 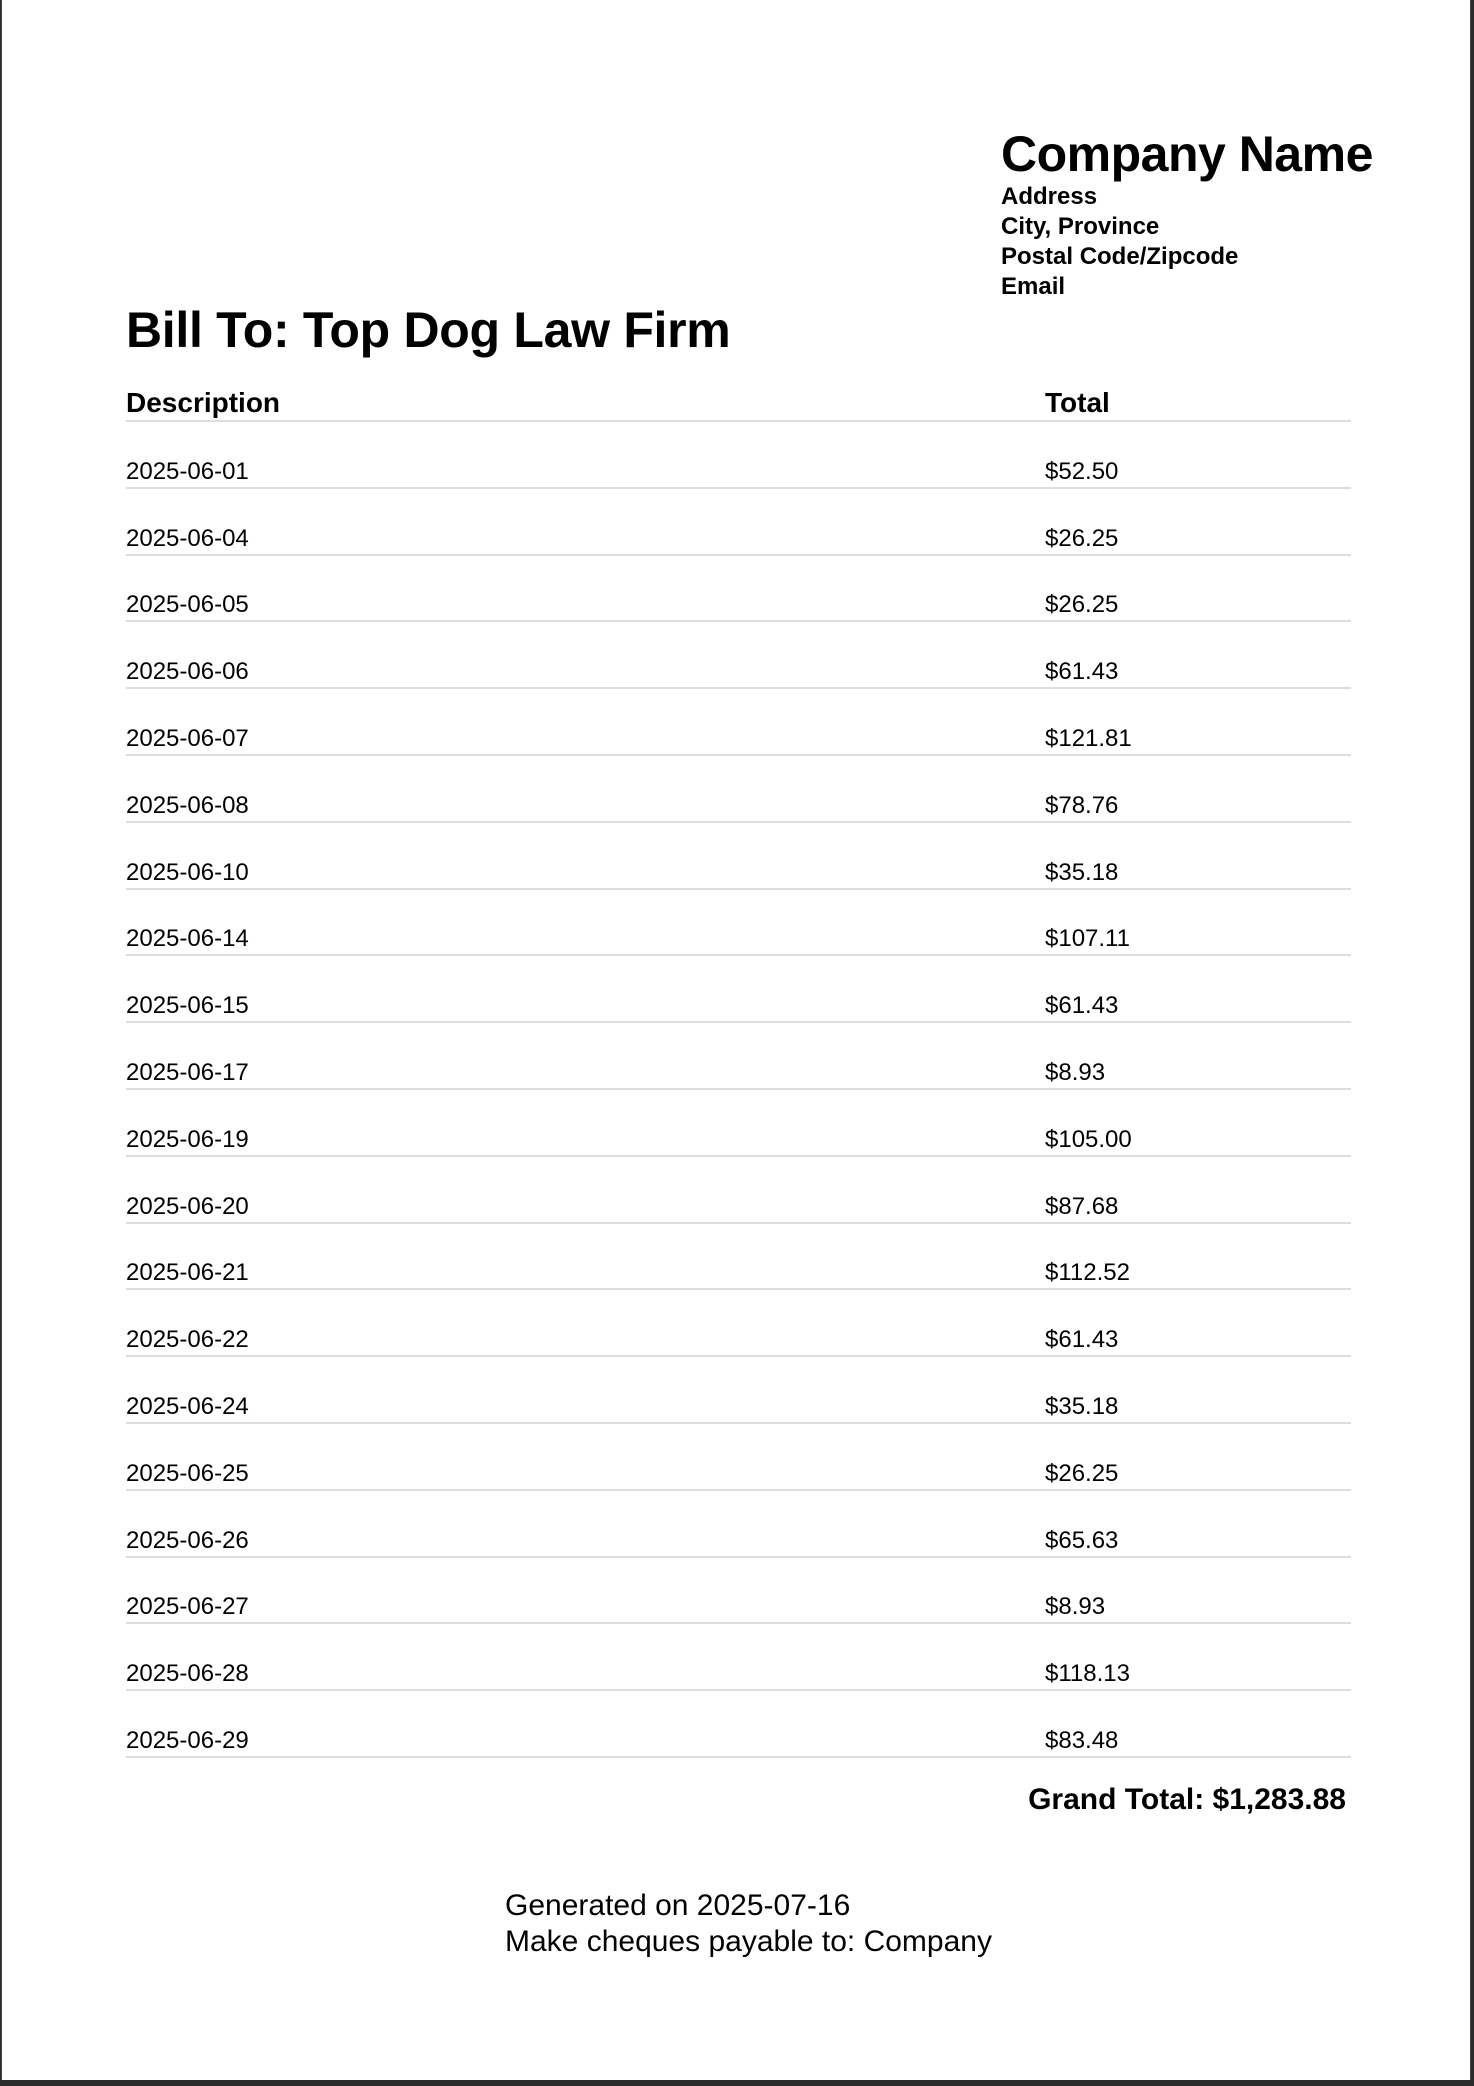 I want to click on row-description: 2025-06-06, so click(x=187, y=672).